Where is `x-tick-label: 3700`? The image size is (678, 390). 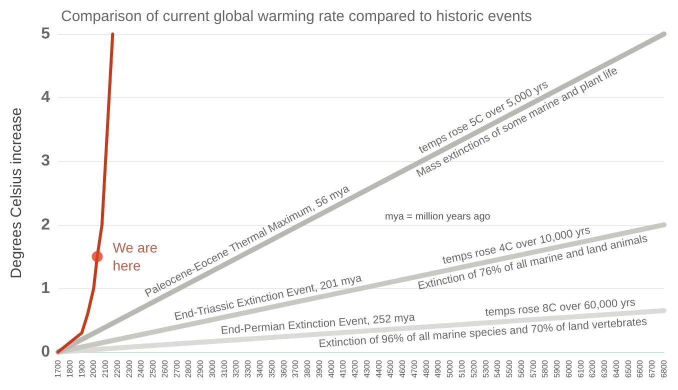
x-tick-label: 3700 is located at coordinates (295, 368).